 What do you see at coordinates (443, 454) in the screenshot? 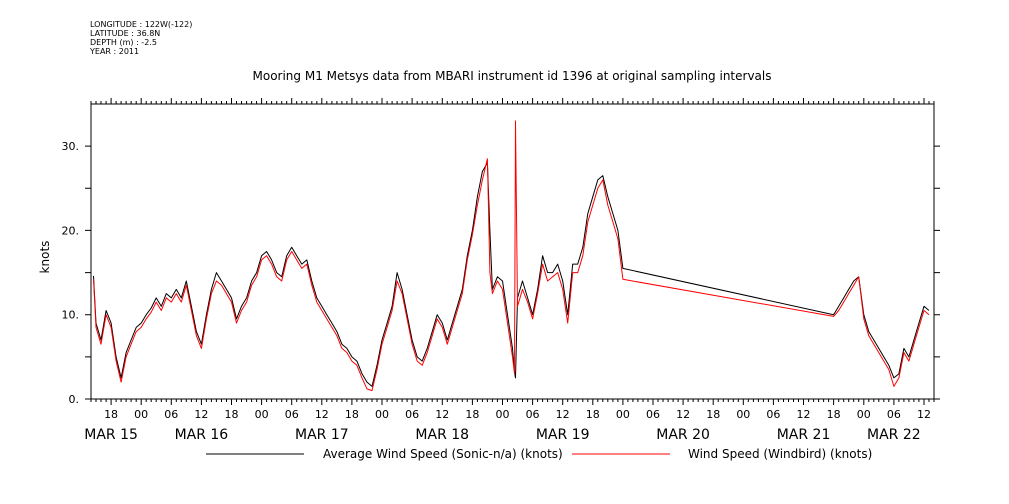
I see `legend-label-average-wind-speed: Average Wind Speed (Sonic-n/a) (knots)` at bounding box center [443, 454].